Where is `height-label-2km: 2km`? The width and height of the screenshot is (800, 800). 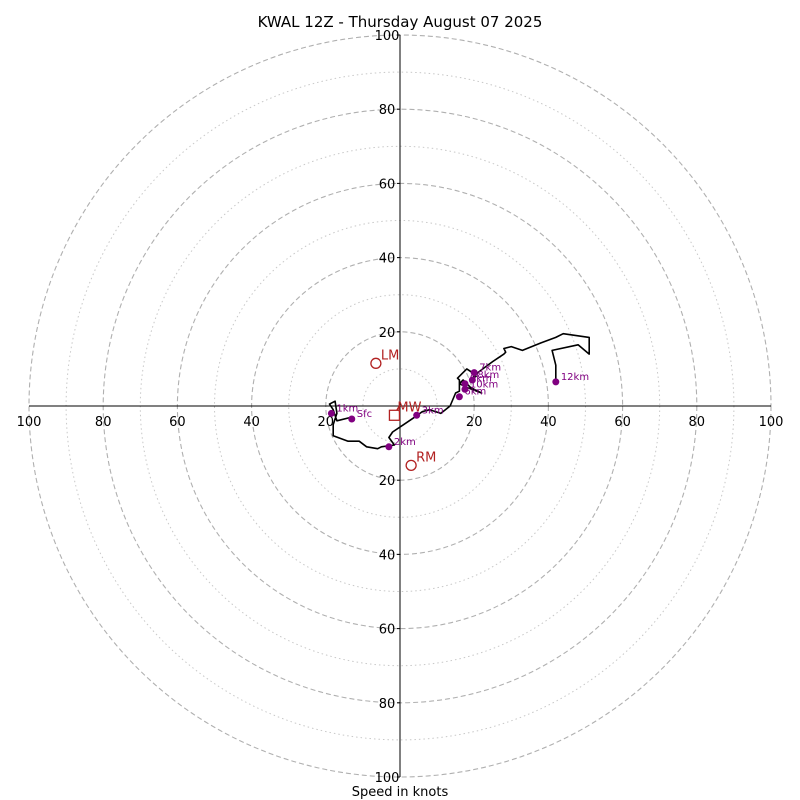 height-label-2km: 2km is located at coordinates (405, 442).